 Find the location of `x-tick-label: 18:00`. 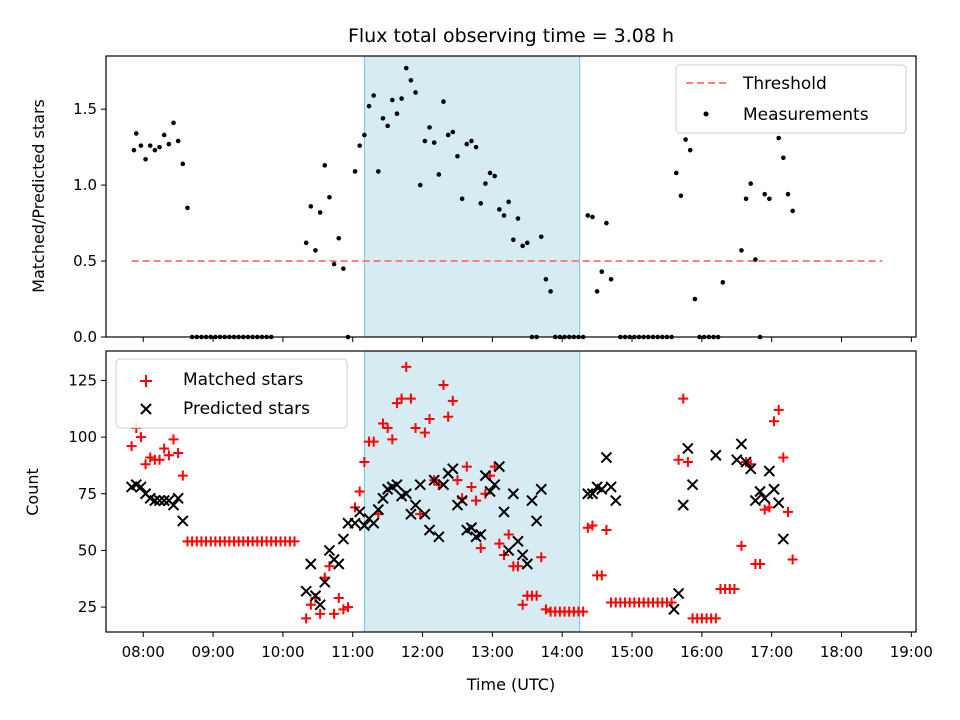

x-tick-label: 18:00 is located at coordinates (841, 652).